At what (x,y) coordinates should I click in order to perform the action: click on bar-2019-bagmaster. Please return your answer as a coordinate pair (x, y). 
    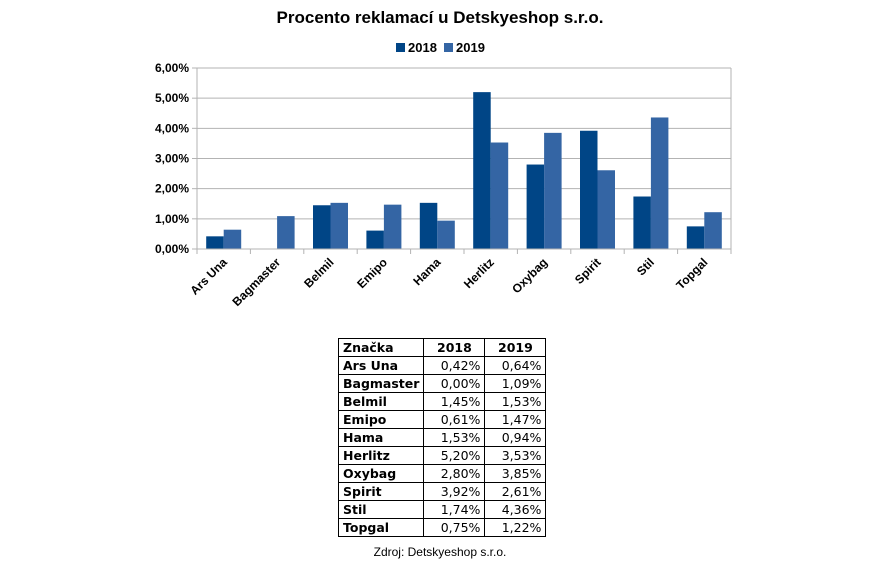
    Looking at the image, I should click on (286, 232).